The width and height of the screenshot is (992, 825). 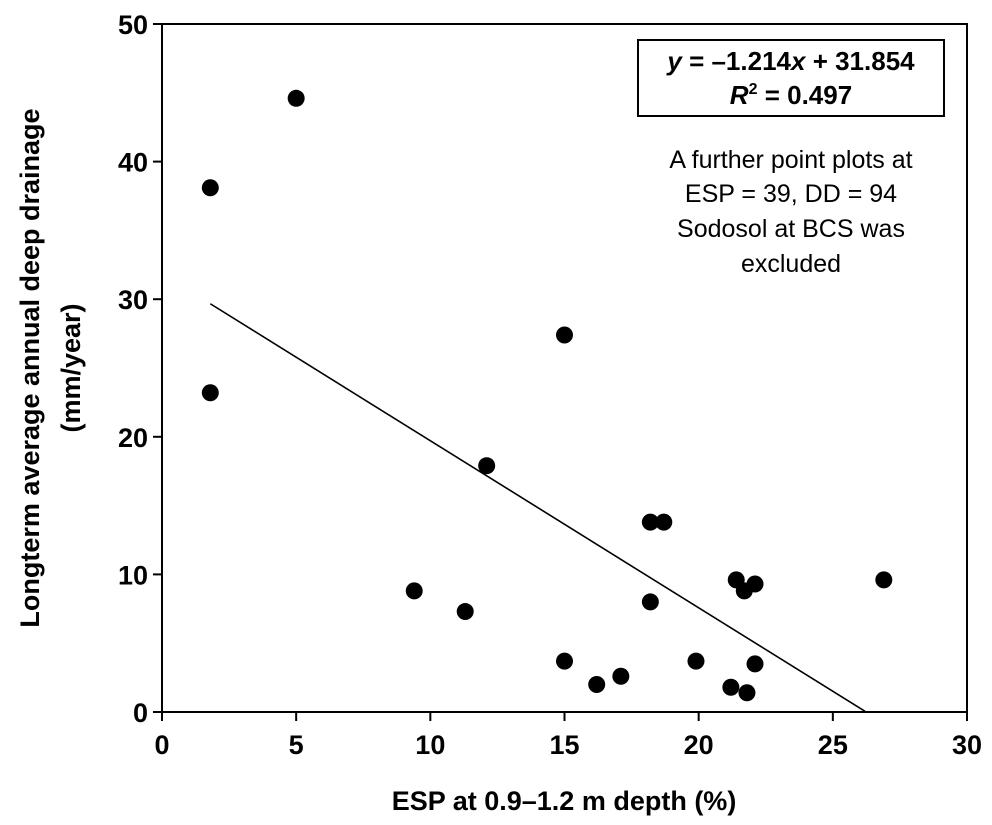 What do you see at coordinates (674, 61) in the screenshot?
I see `eq-y: y` at bounding box center [674, 61].